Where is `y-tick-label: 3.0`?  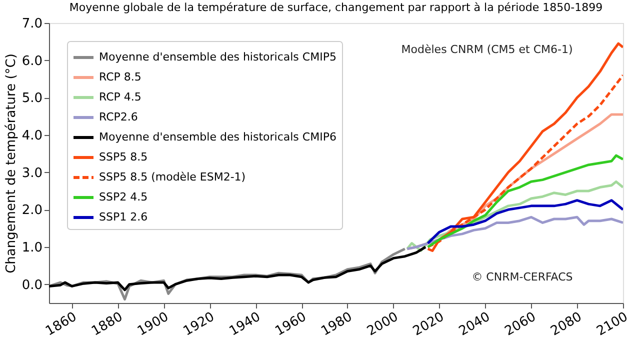
y-tick-label: 3.0 is located at coordinates (32, 173).